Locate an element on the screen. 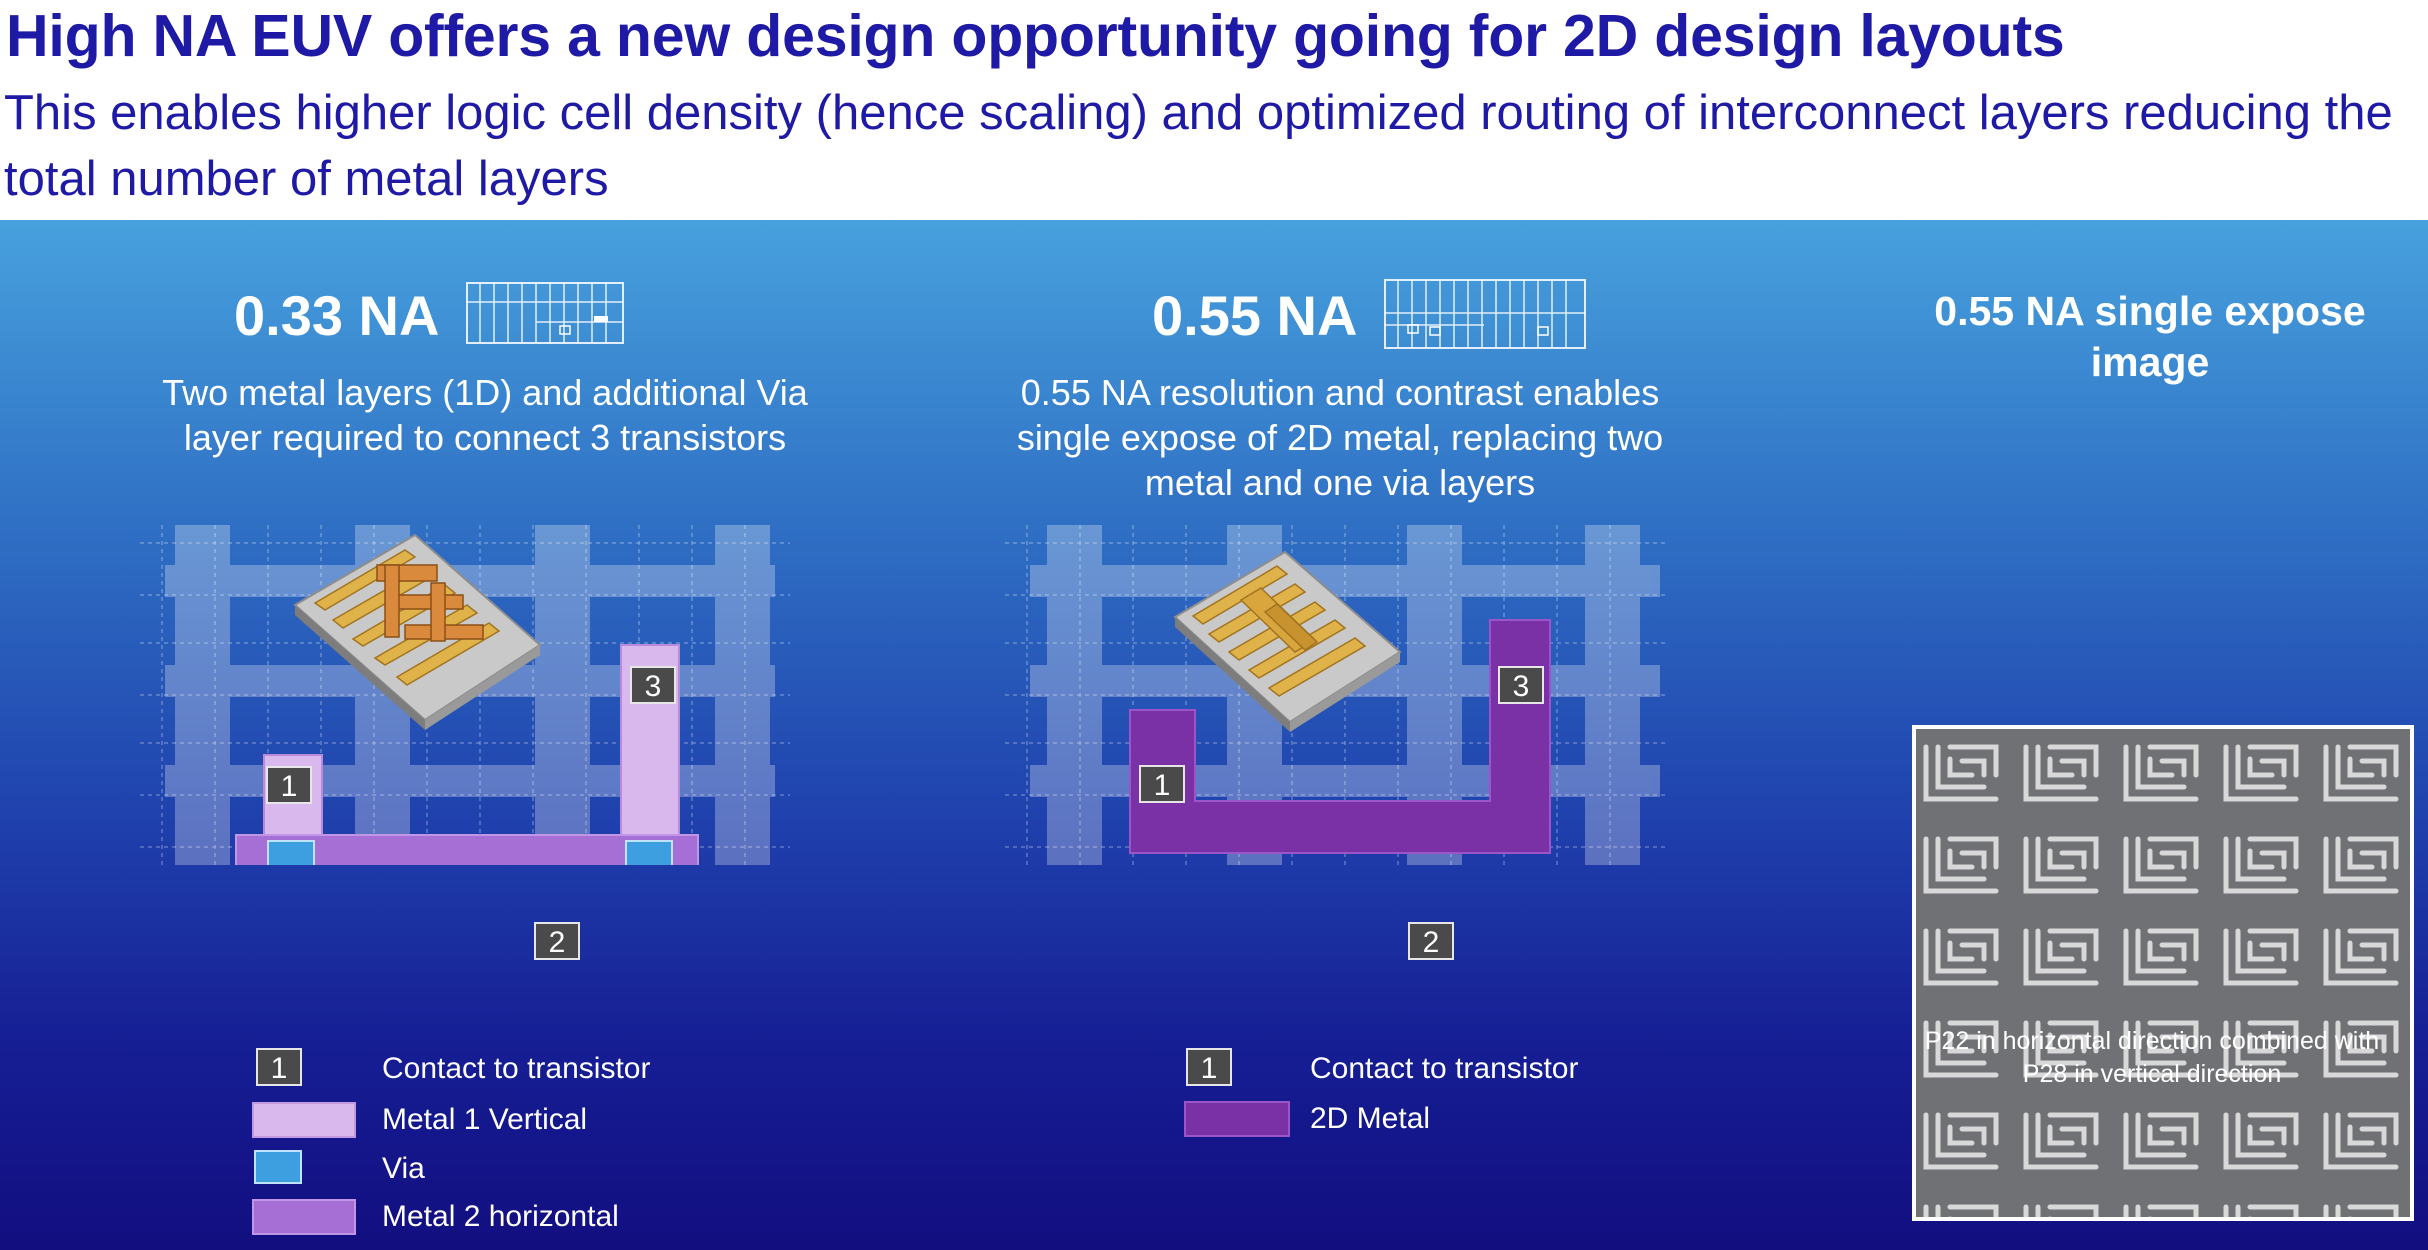 The height and width of the screenshot is (1250, 2428). legend-metal1-text: Metal 1 Vertical is located at coordinates (485, 1119).